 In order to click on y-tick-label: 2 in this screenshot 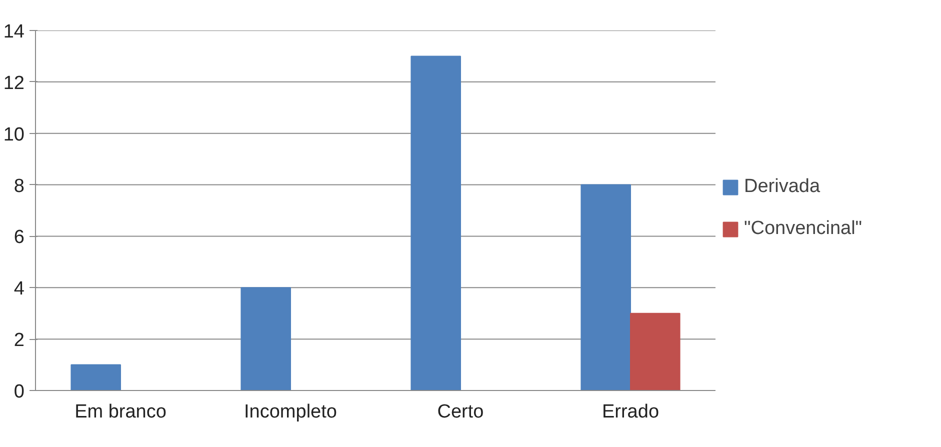, I will do `click(19, 341)`.